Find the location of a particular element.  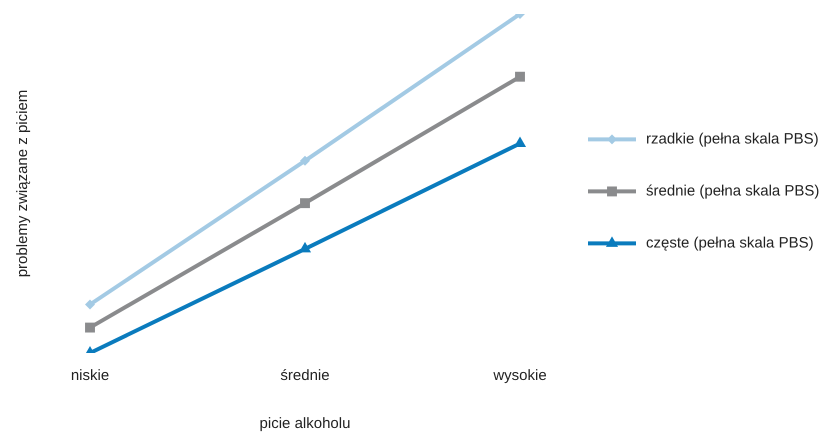

legend-label: rzadkie (pełna skala PBS) is located at coordinates (732, 139).